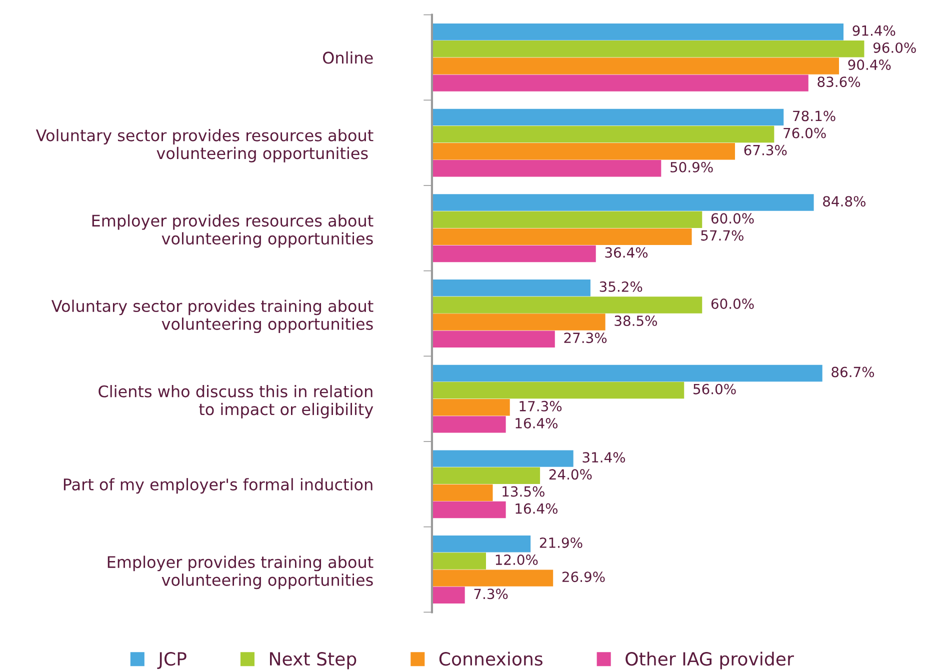  What do you see at coordinates (839, 82) in the screenshot?
I see `data-label: 83.6%` at bounding box center [839, 82].